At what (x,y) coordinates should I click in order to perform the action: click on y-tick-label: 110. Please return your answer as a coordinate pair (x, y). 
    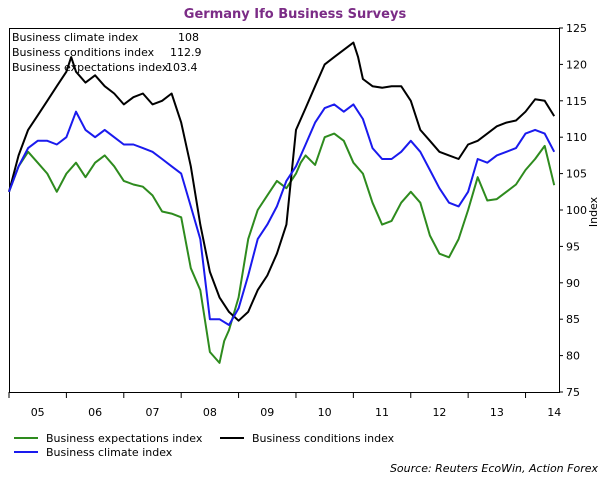
    Looking at the image, I should click on (576, 137).